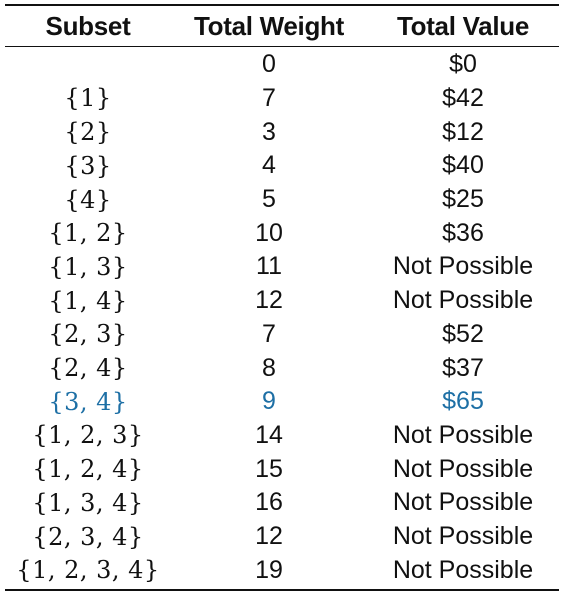  I want to click on table-row: {1, 3, 4} 16 Not Possible, so click(282, 503).